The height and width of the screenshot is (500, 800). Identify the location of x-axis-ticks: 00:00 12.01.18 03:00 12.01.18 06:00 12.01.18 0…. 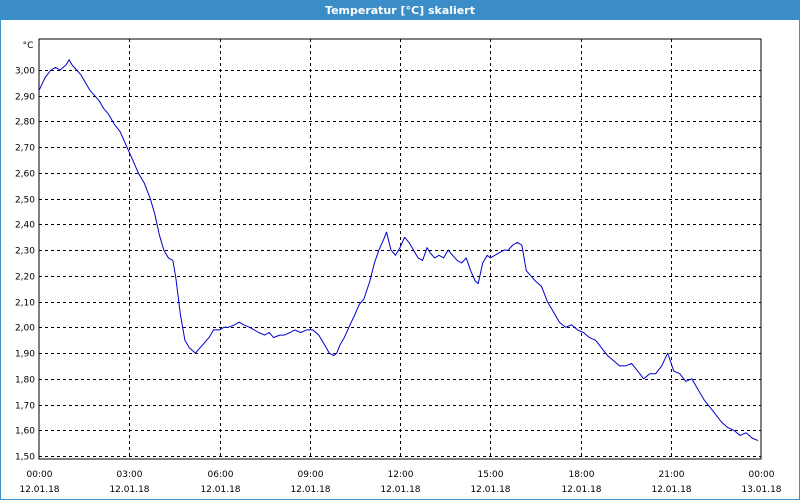
(400, 482).